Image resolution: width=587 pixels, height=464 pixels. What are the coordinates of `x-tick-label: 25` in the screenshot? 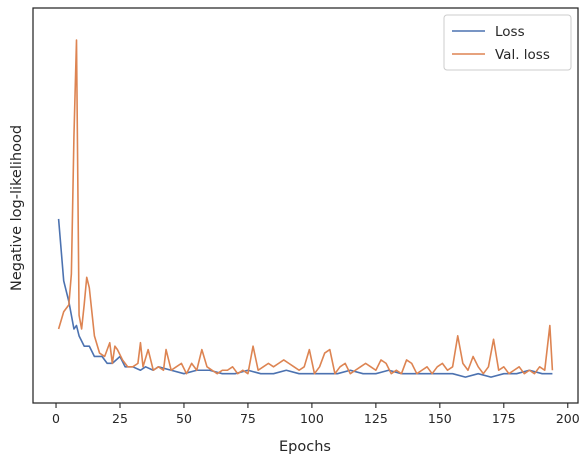 It's located at (120, 418).